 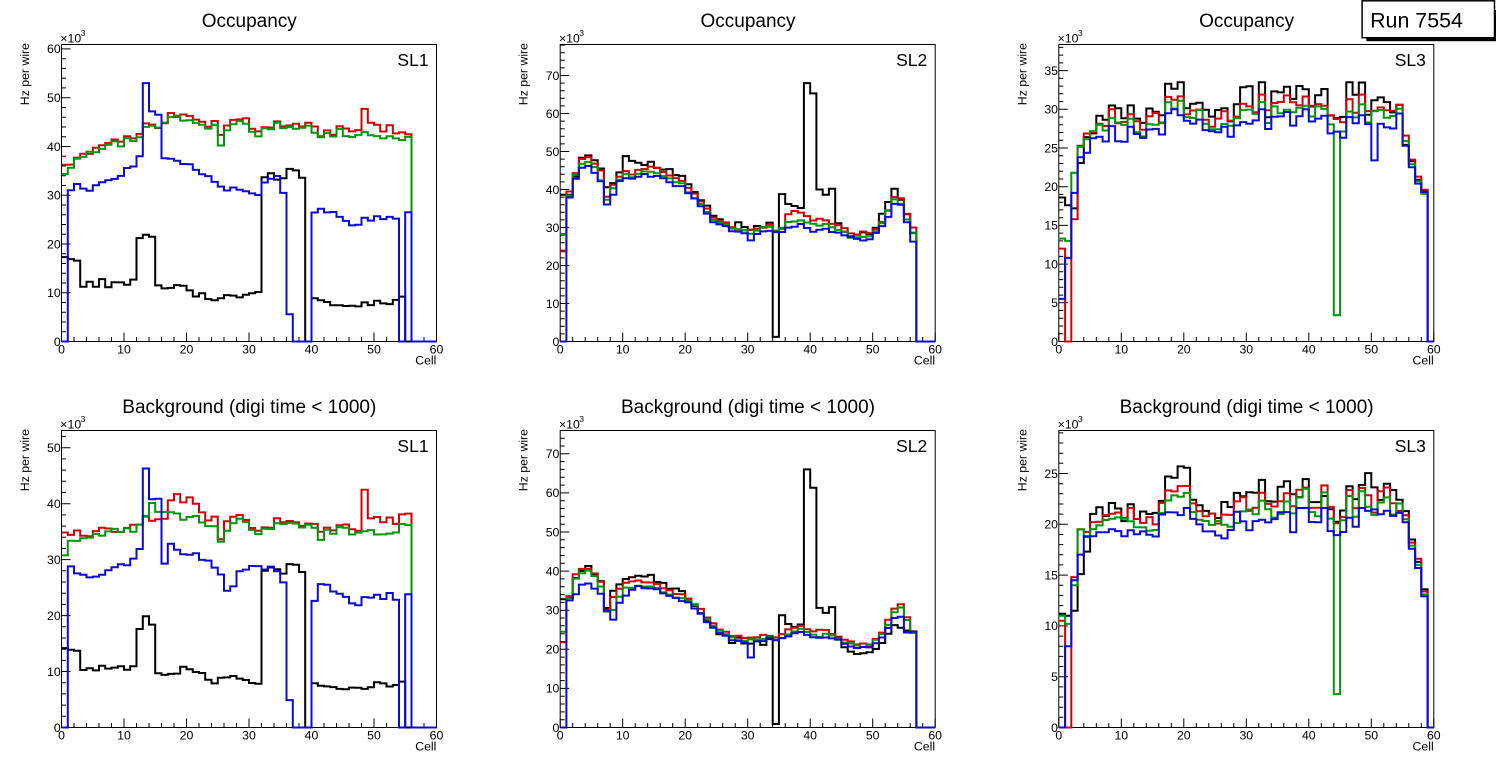 I want to click on svg-text: Run 7554, so click(x=1416, y=20).